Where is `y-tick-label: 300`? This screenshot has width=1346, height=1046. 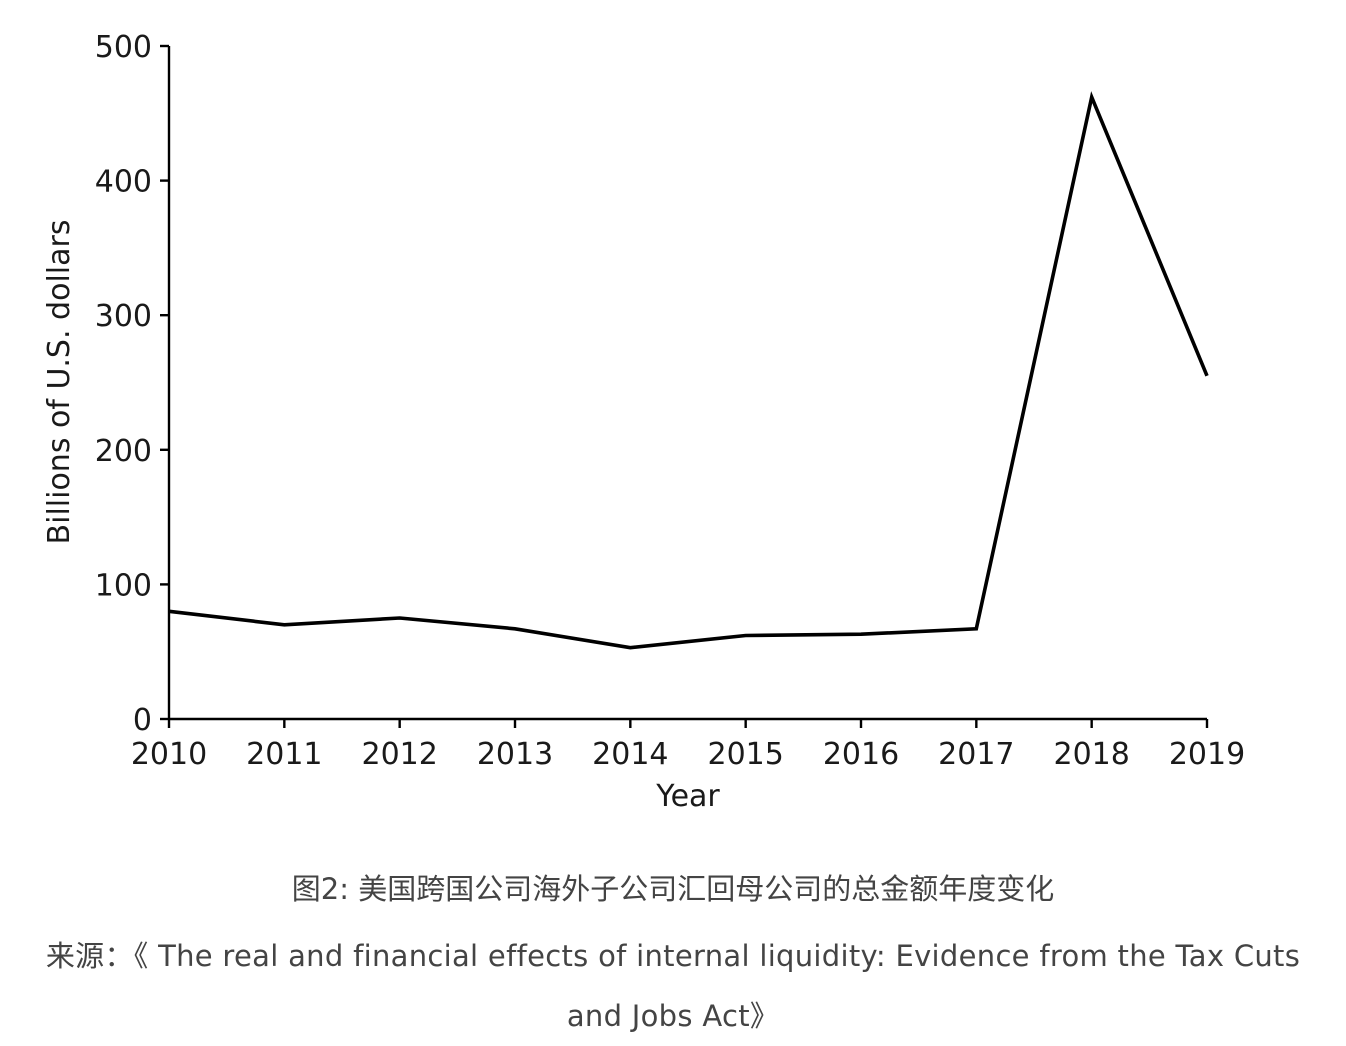
y-tick-label: 300 is located at coordinates (123, 316).